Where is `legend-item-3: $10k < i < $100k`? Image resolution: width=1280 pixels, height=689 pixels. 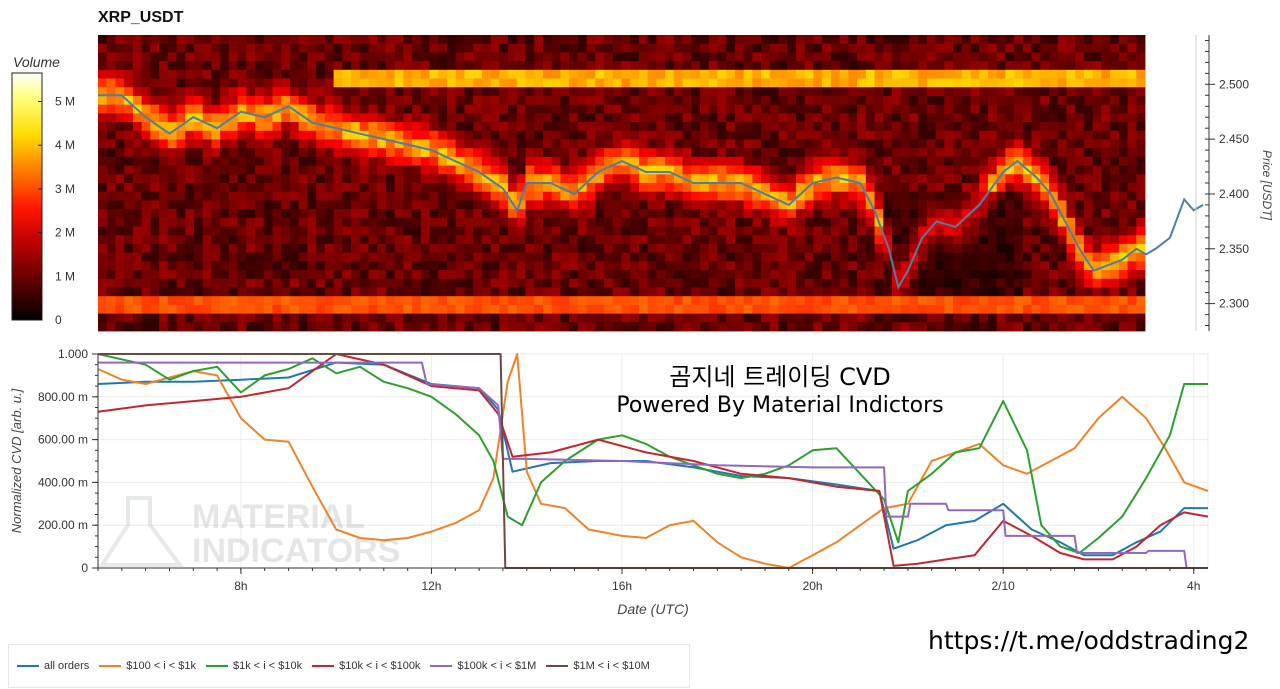
legend-item-3: $10k < i < $100k is located at coordinates (366, 666).